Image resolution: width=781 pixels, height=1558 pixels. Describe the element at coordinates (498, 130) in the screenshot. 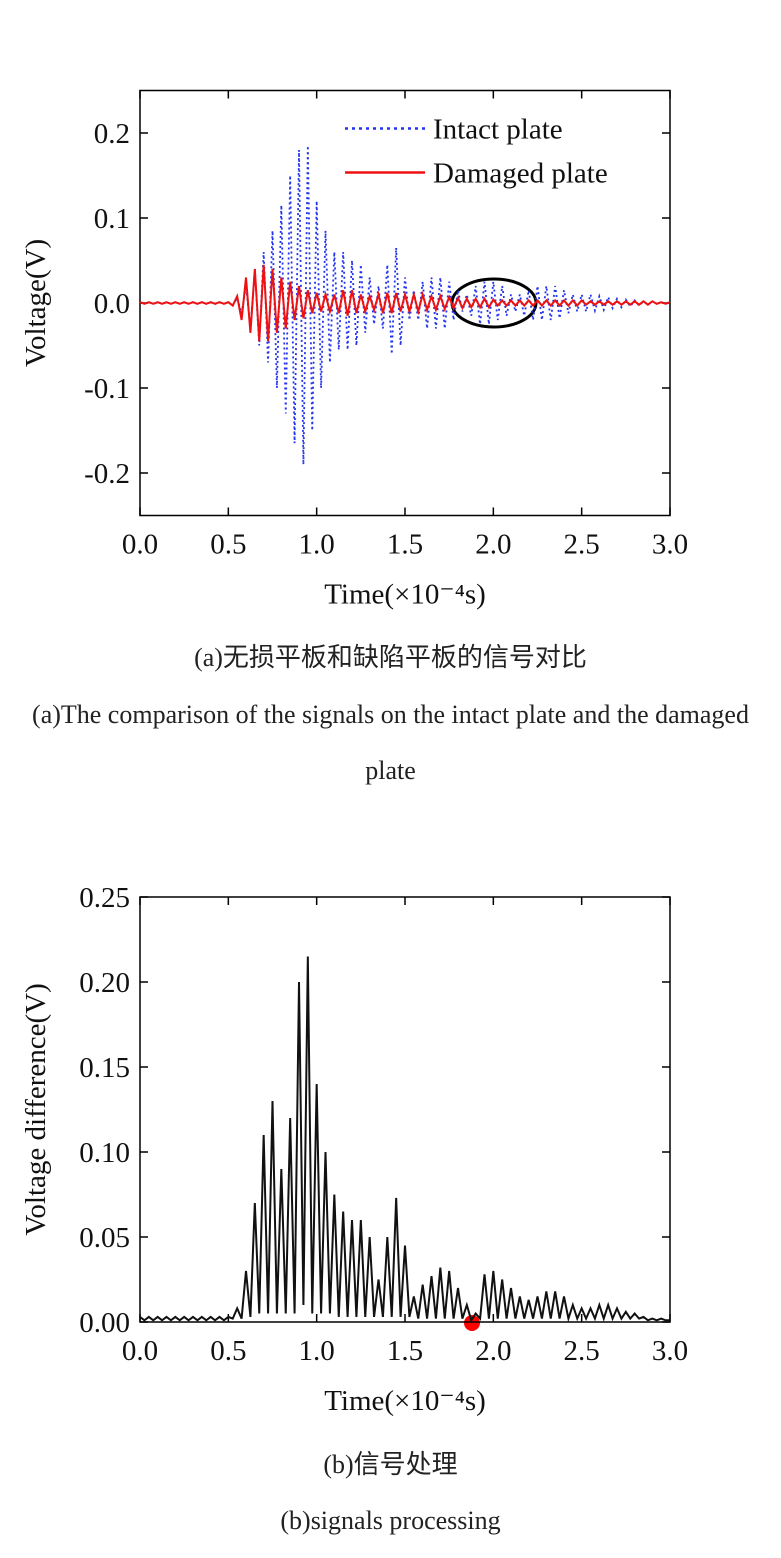

I see `legend-label: Intact plate` at that location.